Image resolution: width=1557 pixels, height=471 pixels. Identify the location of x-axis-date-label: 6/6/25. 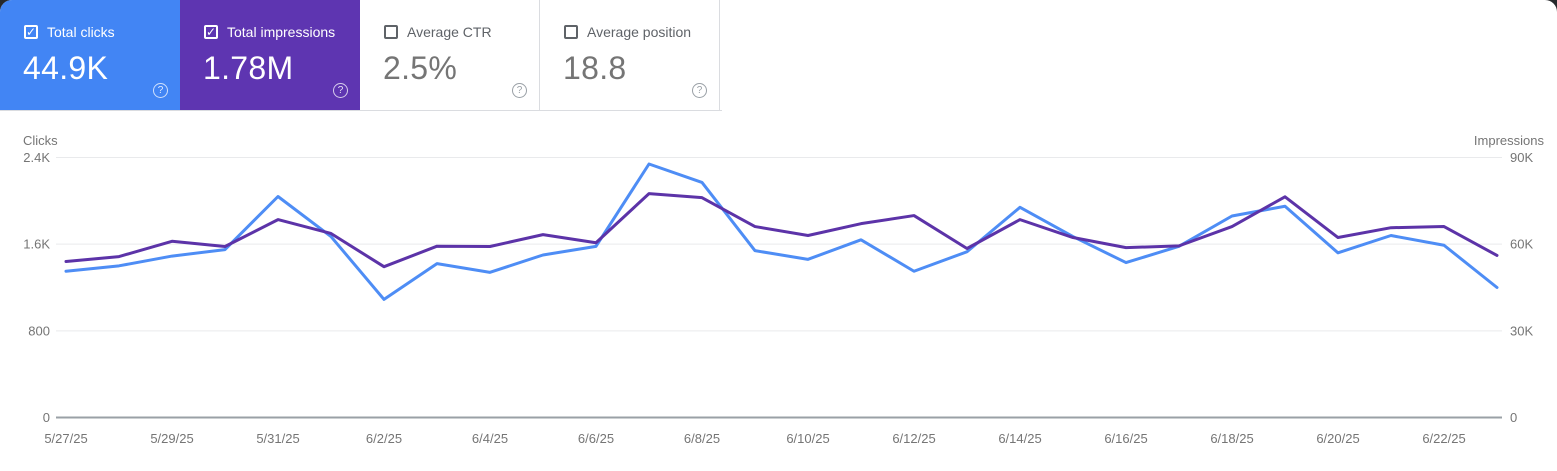
(596, 438).